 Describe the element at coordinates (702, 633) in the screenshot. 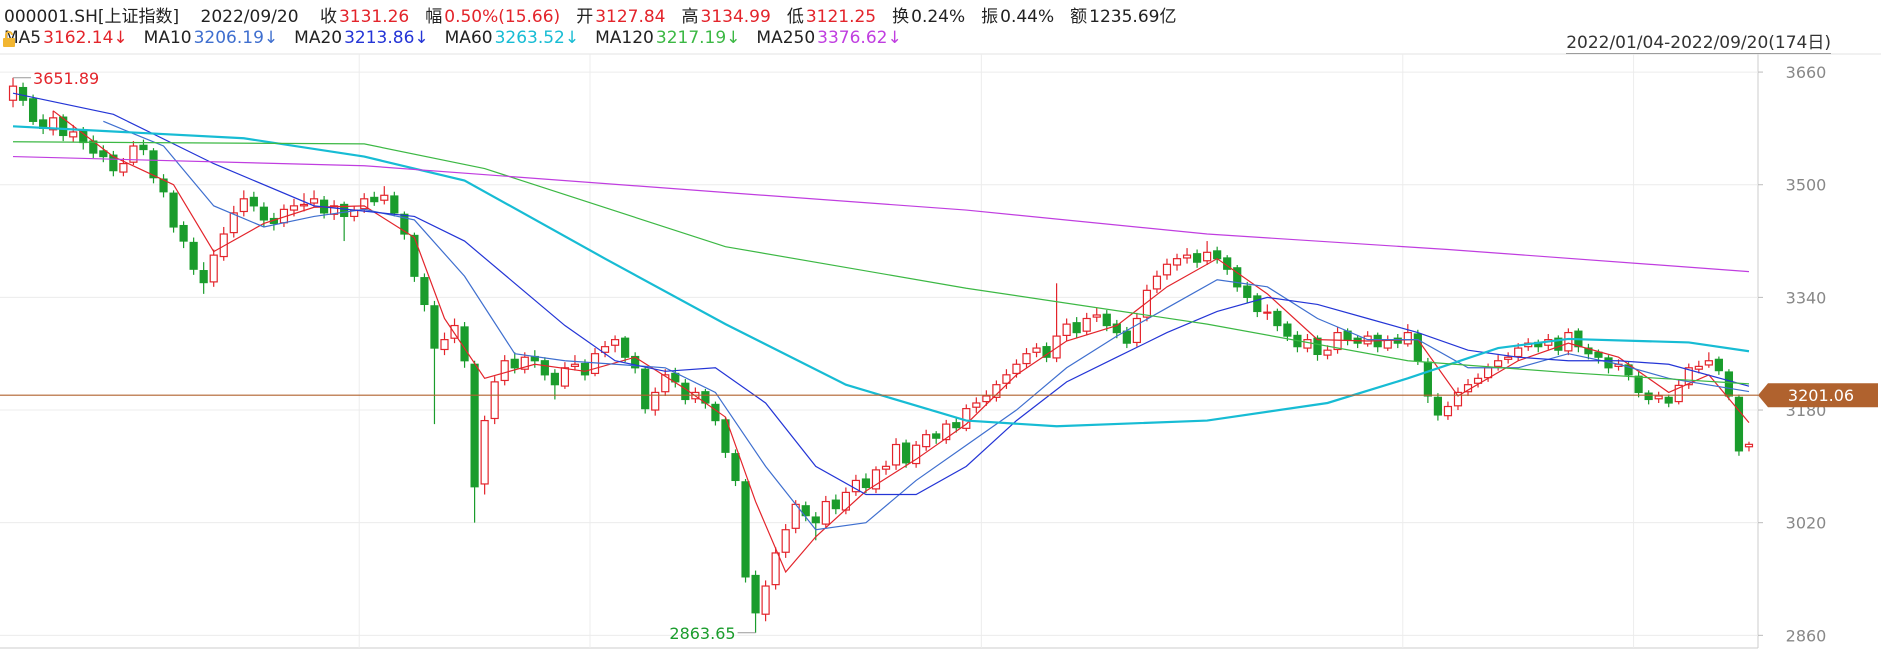

I see `min-label: 2863.65` at that location.